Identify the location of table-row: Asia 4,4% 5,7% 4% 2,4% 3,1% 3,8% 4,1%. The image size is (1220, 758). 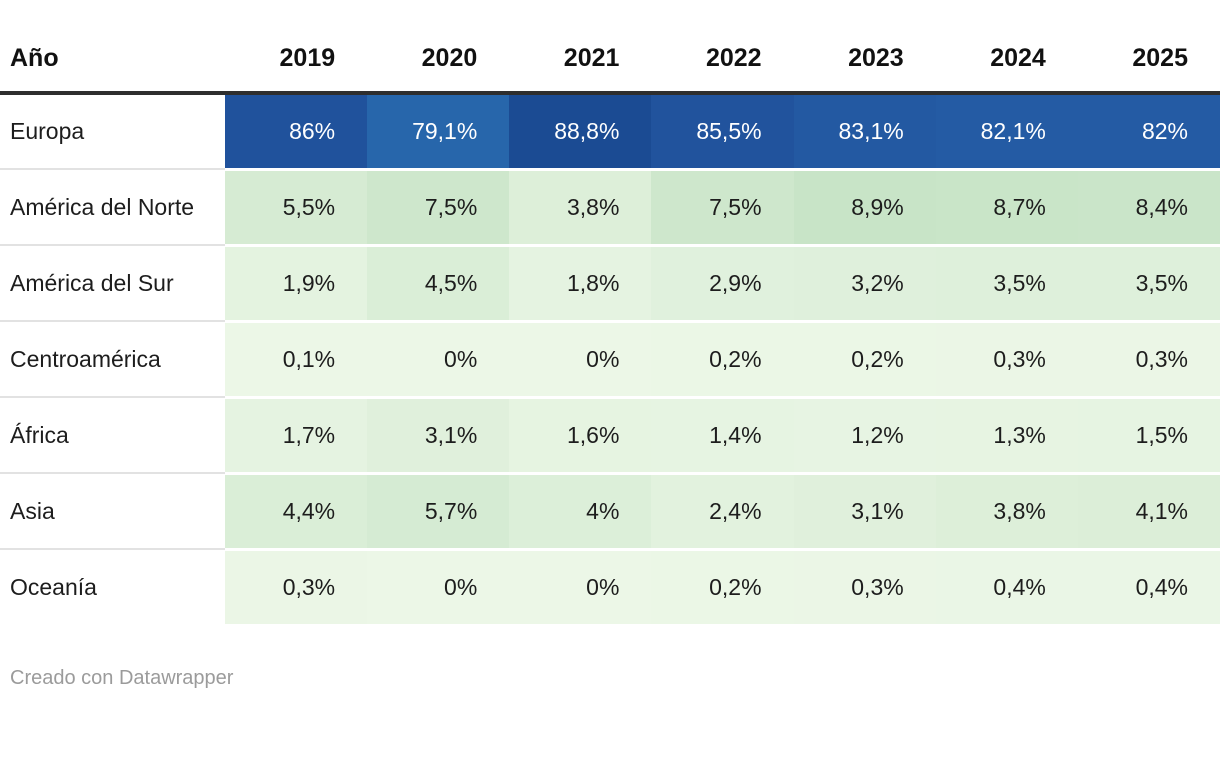
(610, 510).